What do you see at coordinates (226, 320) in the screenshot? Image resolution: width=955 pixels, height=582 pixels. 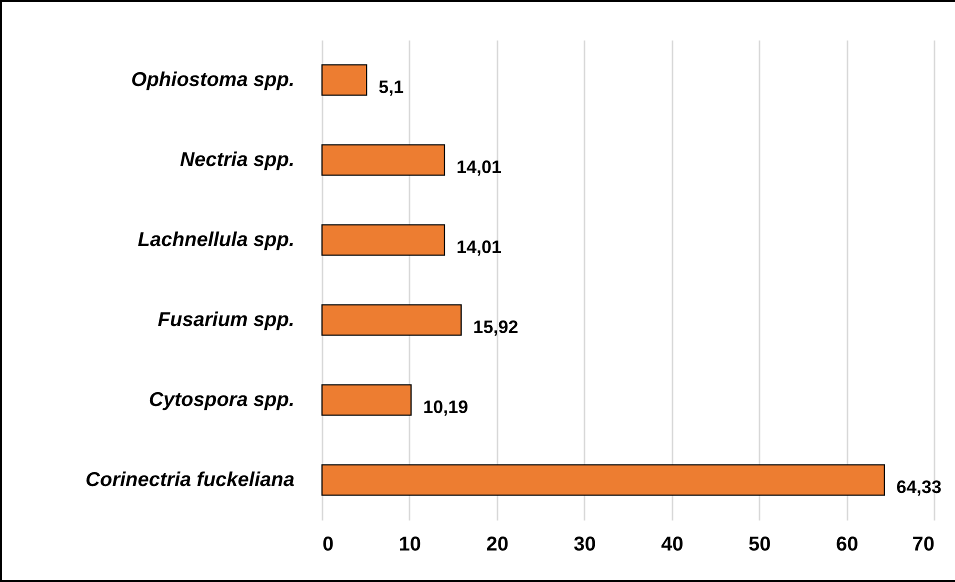 I see `y-tick-label: Fusarium spp.` at bounding box center [226, 320].